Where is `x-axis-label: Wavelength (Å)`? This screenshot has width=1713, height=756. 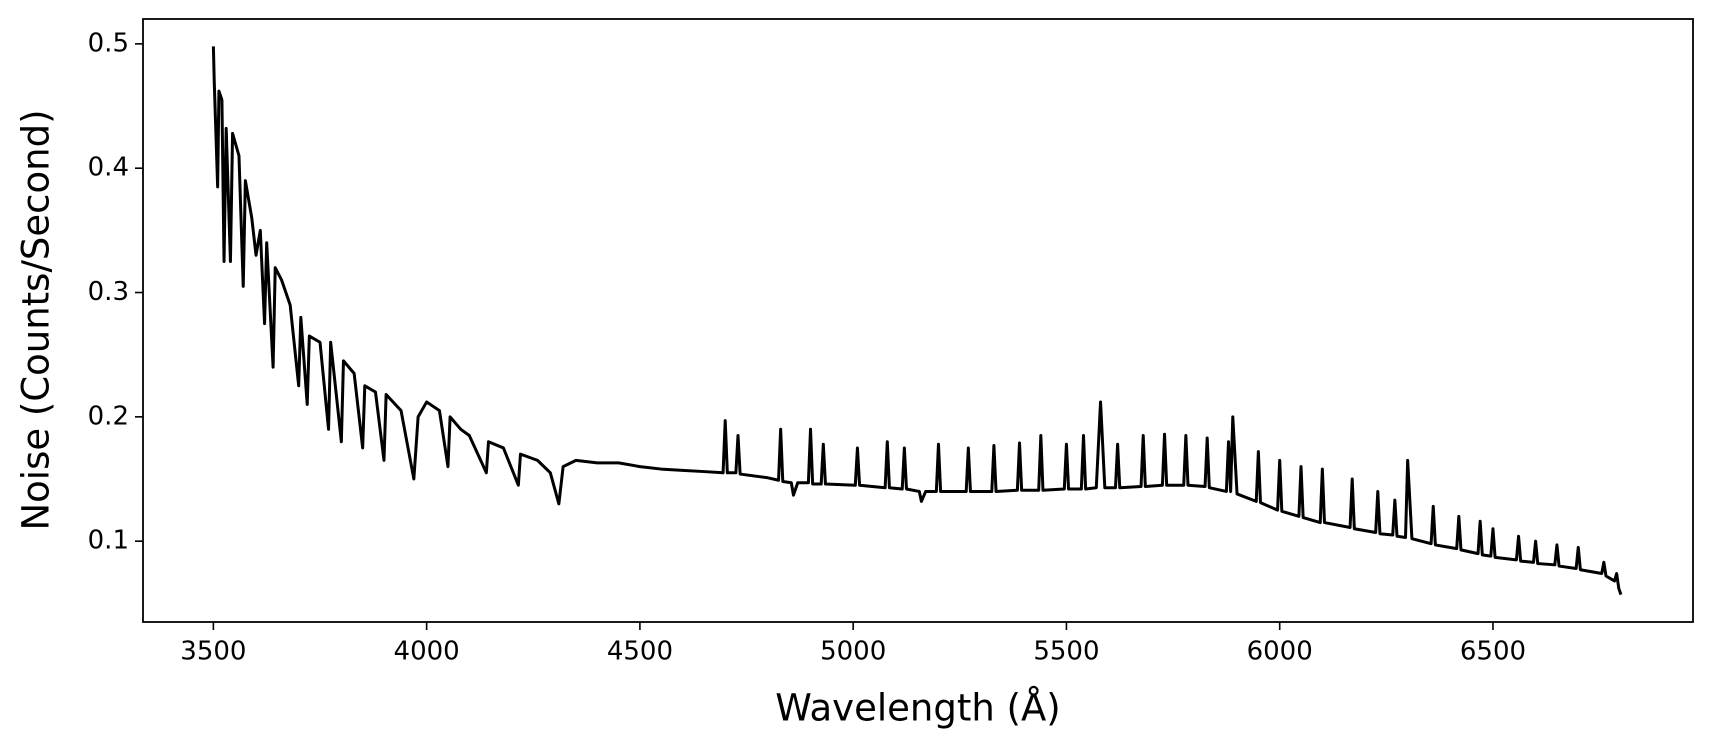 x-axis-label: Wavelength (Å) is located at coordinates (917, 708).